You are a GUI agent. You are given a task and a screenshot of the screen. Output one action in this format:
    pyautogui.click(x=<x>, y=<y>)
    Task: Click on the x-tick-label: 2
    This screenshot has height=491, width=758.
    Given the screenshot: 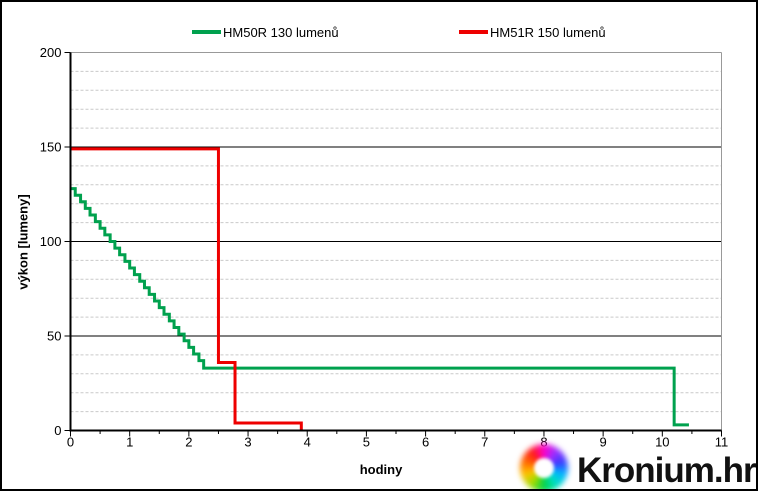 What is the action you would take?
    pyautogui.click(x=188, y=442)
    